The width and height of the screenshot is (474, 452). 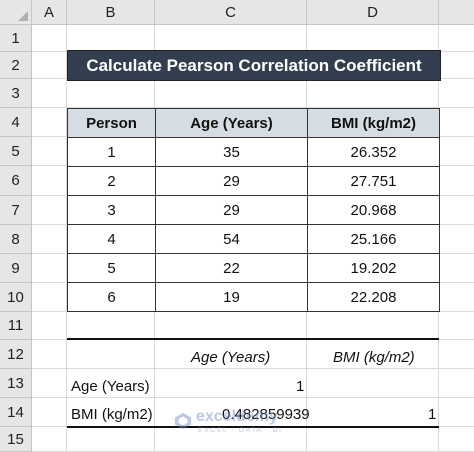 I want to click on table-row: 2 29 27.751, so click(x=253, y=181).